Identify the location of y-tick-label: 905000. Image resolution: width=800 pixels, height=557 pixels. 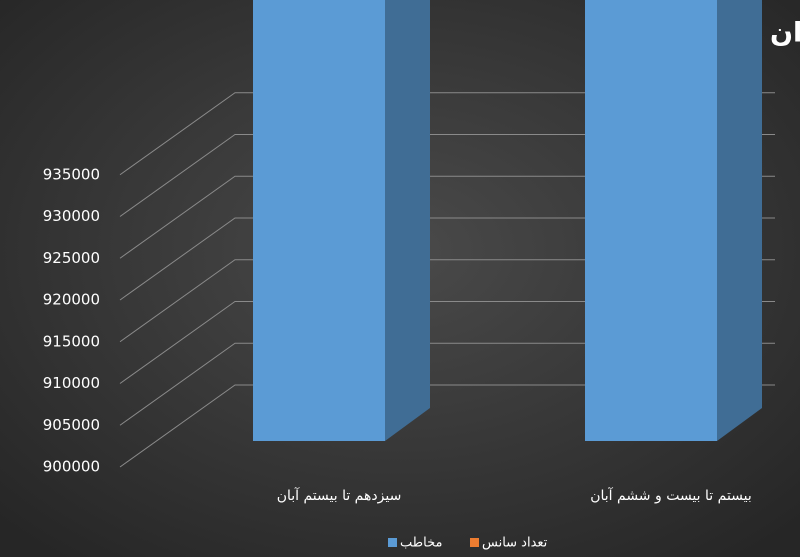
(71, 425).